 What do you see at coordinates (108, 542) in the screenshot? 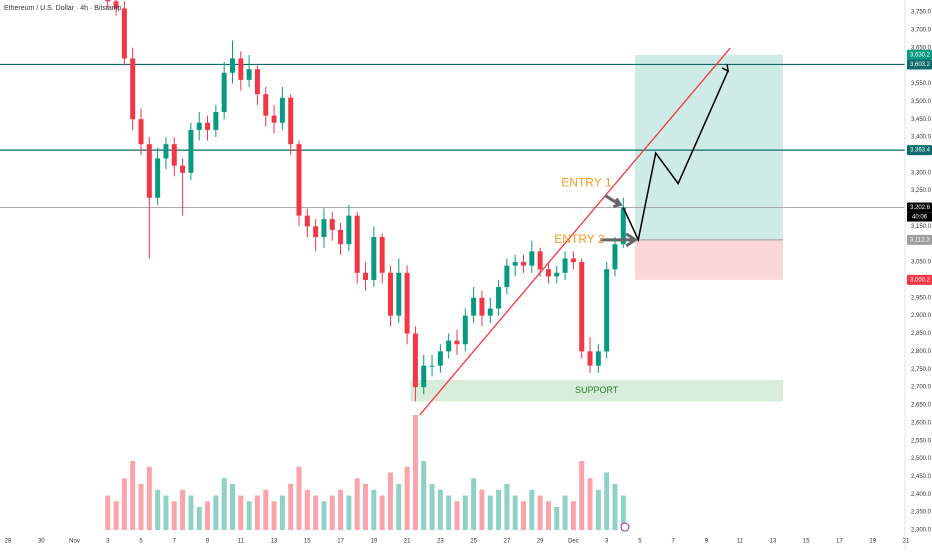
I see `x-tick-label: 3` at bounding box center [108, 542].